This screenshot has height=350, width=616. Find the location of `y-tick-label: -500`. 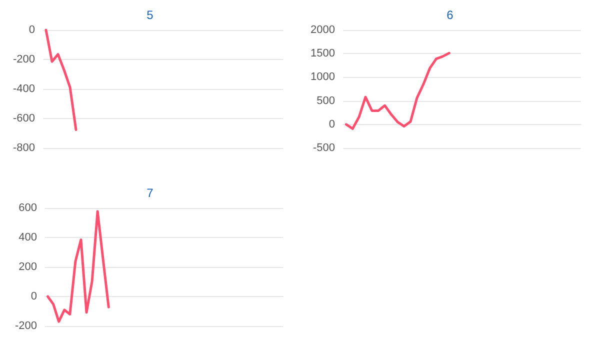

y-tick-label: -500 is located at coordinates (323, 148).